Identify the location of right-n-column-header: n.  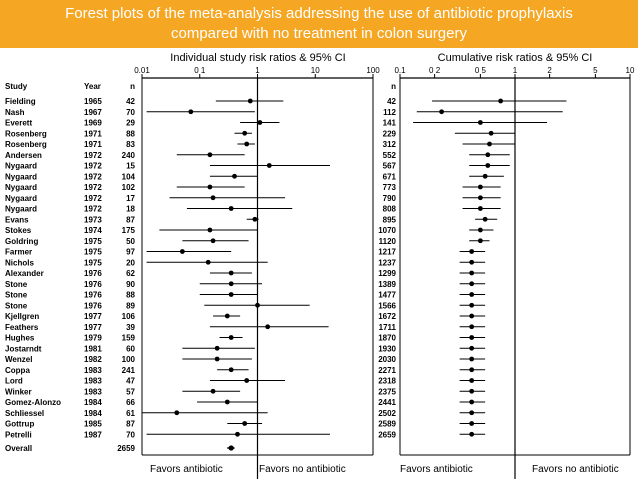
(393, 86).